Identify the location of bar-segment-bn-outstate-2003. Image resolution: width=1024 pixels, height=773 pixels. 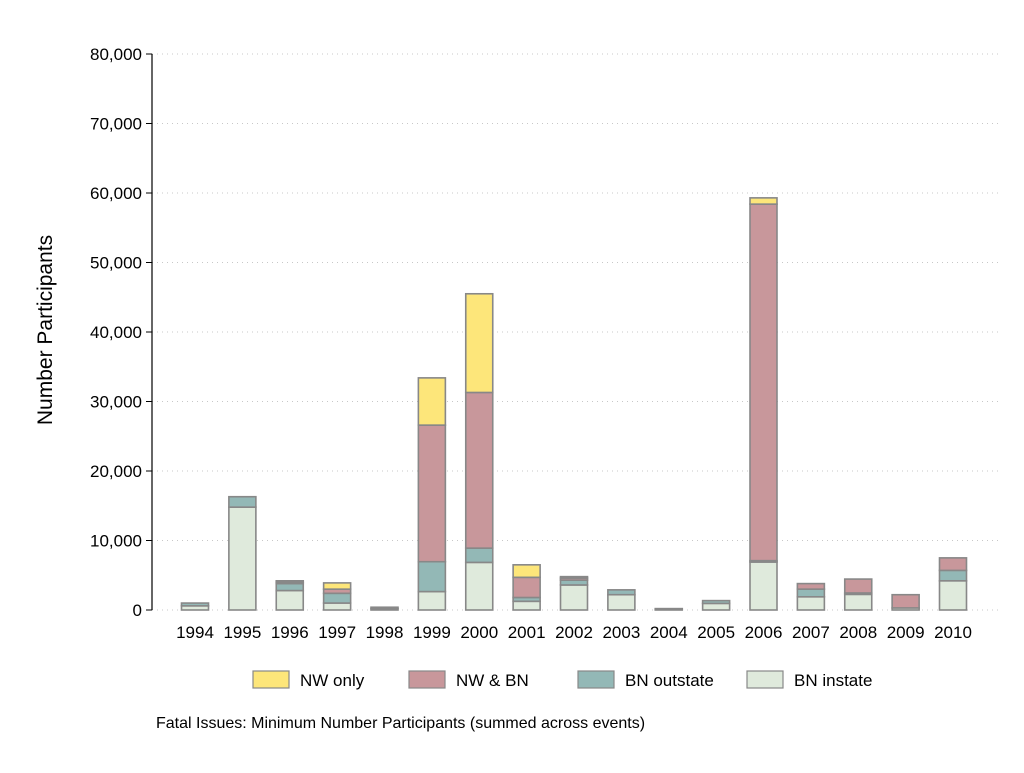
(621, 592).